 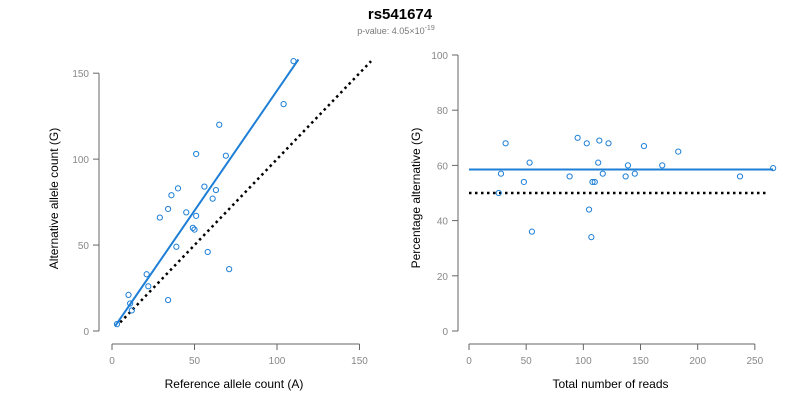 What do you see at coordinates (583, 361) in the screenshot?
I see `right-x-tick-label: 100` at bounding box center [583, 361].